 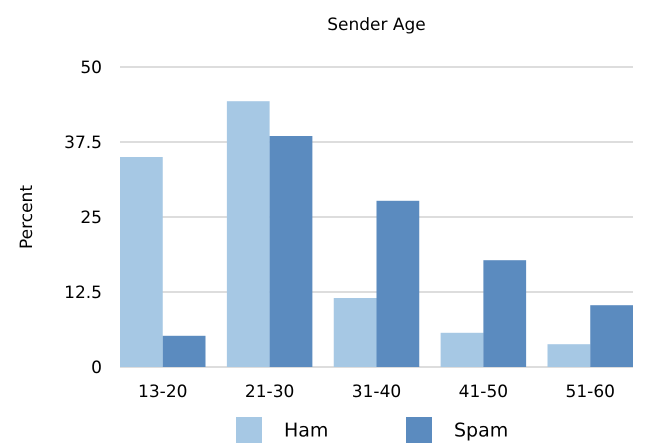 What do you see at coordinates (590, 392) in the screenshot?
I see `x-tick-label: 51-60` at bounding box center [590, 392].